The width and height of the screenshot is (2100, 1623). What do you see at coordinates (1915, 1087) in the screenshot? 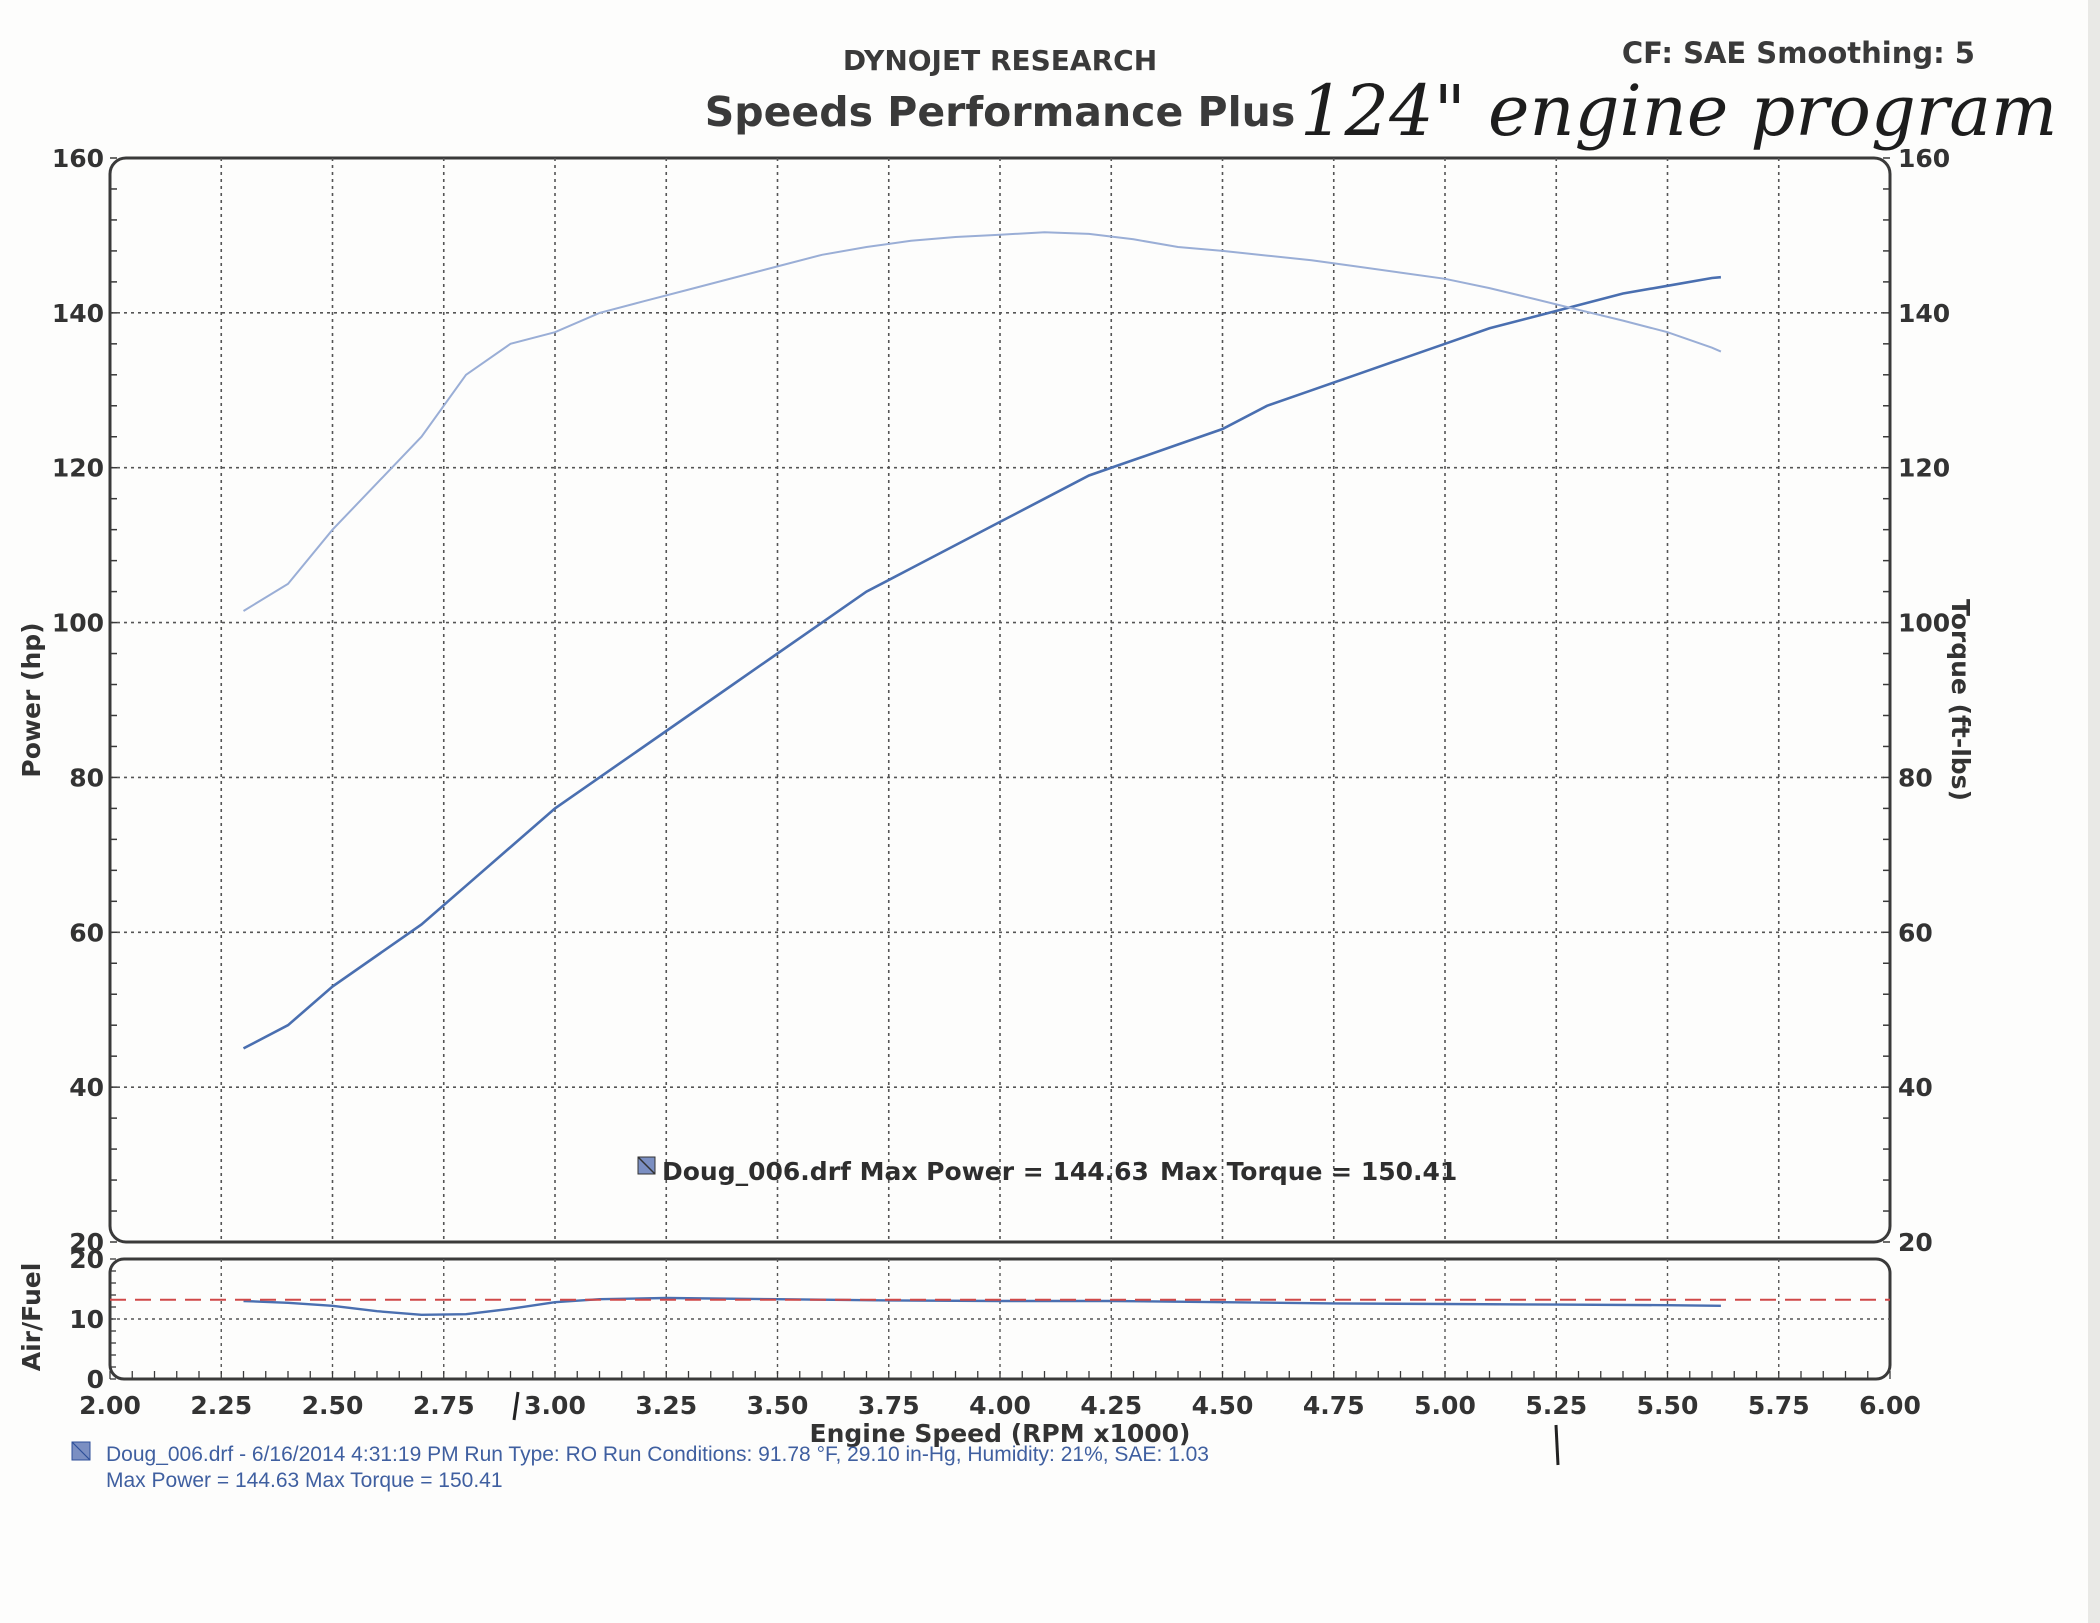
I see `y-tick-label-right: 40` at bounding box center [1915, 1087].